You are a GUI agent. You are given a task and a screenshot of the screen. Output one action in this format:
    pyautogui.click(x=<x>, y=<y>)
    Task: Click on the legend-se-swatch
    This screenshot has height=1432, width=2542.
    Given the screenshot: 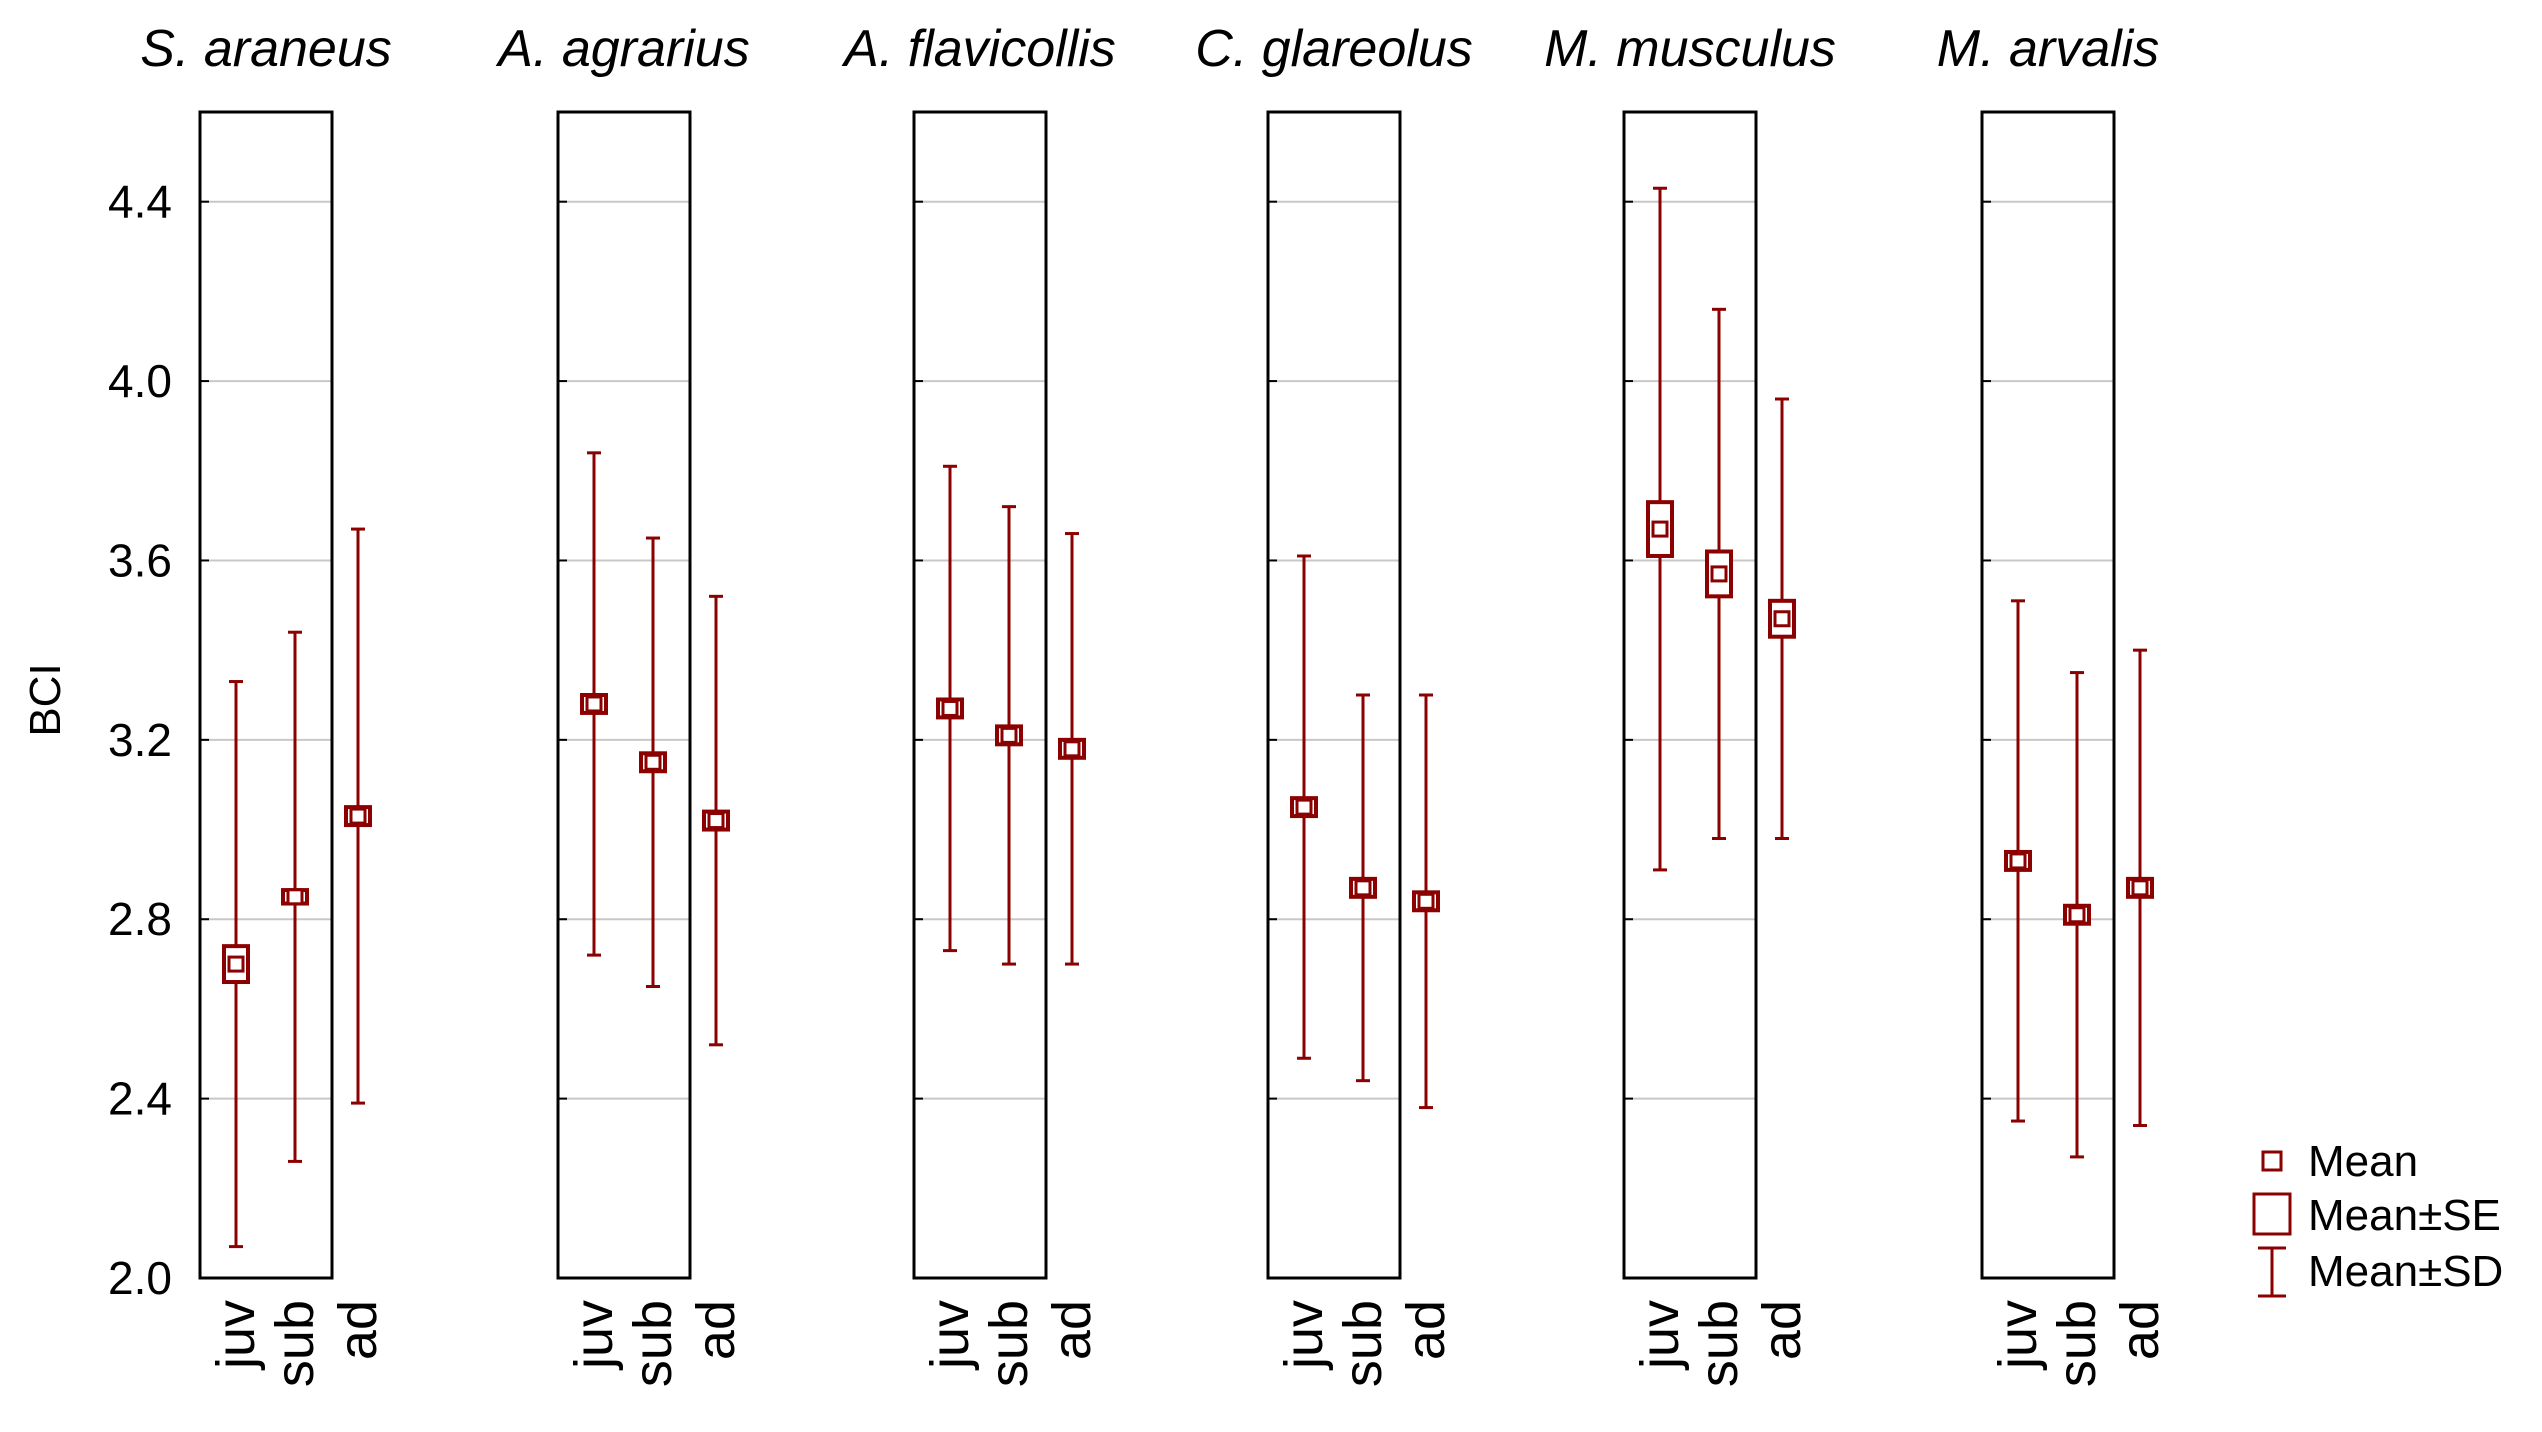 What is the action you would take?
    pyautogui.click(x=2272, y=1214)
    